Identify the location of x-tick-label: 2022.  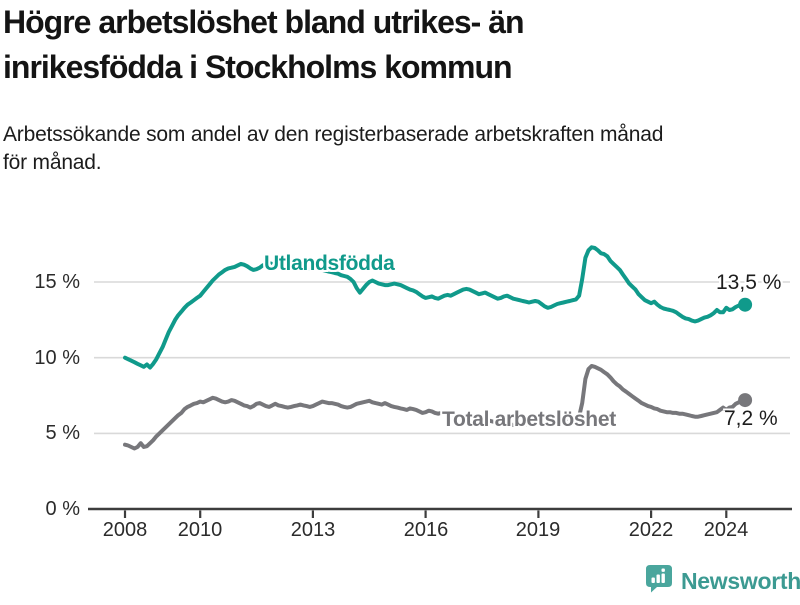
(651, 530).